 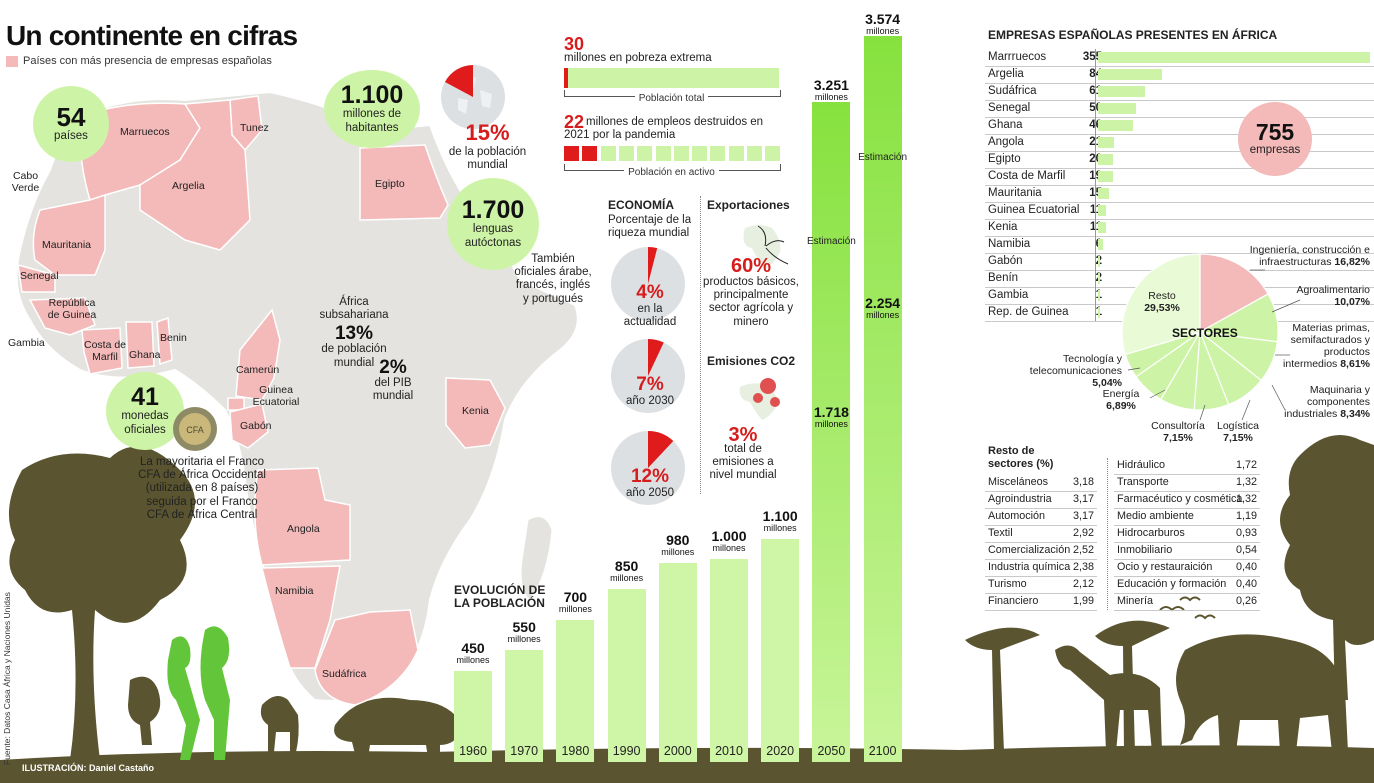 What do you see at coordinates (473, 647) in the screenshot?
I see `population-value-number: 450` at bounding box center [473, 647].